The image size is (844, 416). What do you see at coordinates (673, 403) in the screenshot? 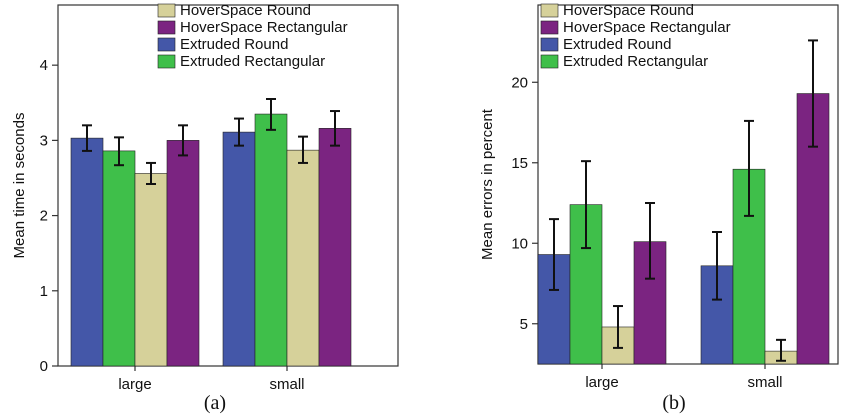
I see `panel-caption: (b)` at bounding box center [673, 403].